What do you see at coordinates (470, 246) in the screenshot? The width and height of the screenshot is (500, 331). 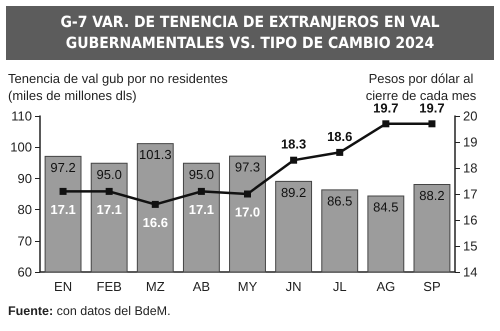 I see `y2-tick-label: 15` at bounding box center [470, 246].